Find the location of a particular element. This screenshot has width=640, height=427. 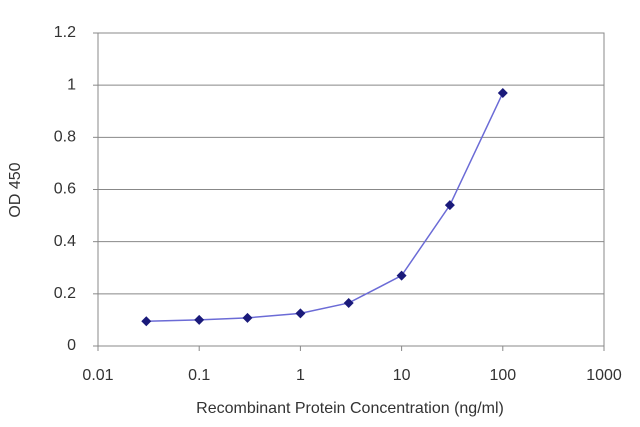

y-tick-label: 0.2 is located at coordinates (65, 293).